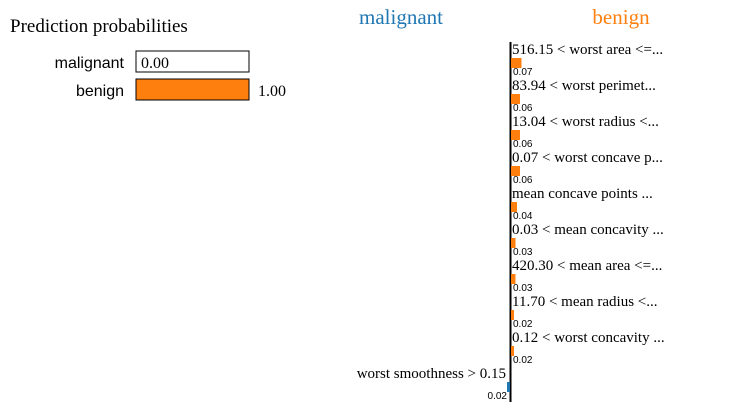 The height and width of the screenshot is (402, 738). Describe the element at coordinates (272, 91) in the screenshot. I see `proba-value-benign: 1.00` at that location.